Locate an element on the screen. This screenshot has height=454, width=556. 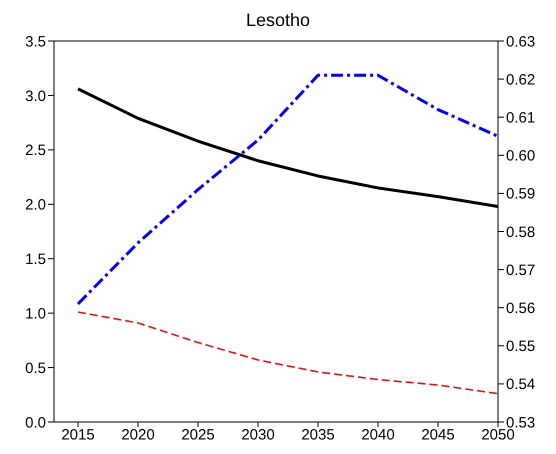
x-tick-label: 2045 is located at coordinates (438, 435).